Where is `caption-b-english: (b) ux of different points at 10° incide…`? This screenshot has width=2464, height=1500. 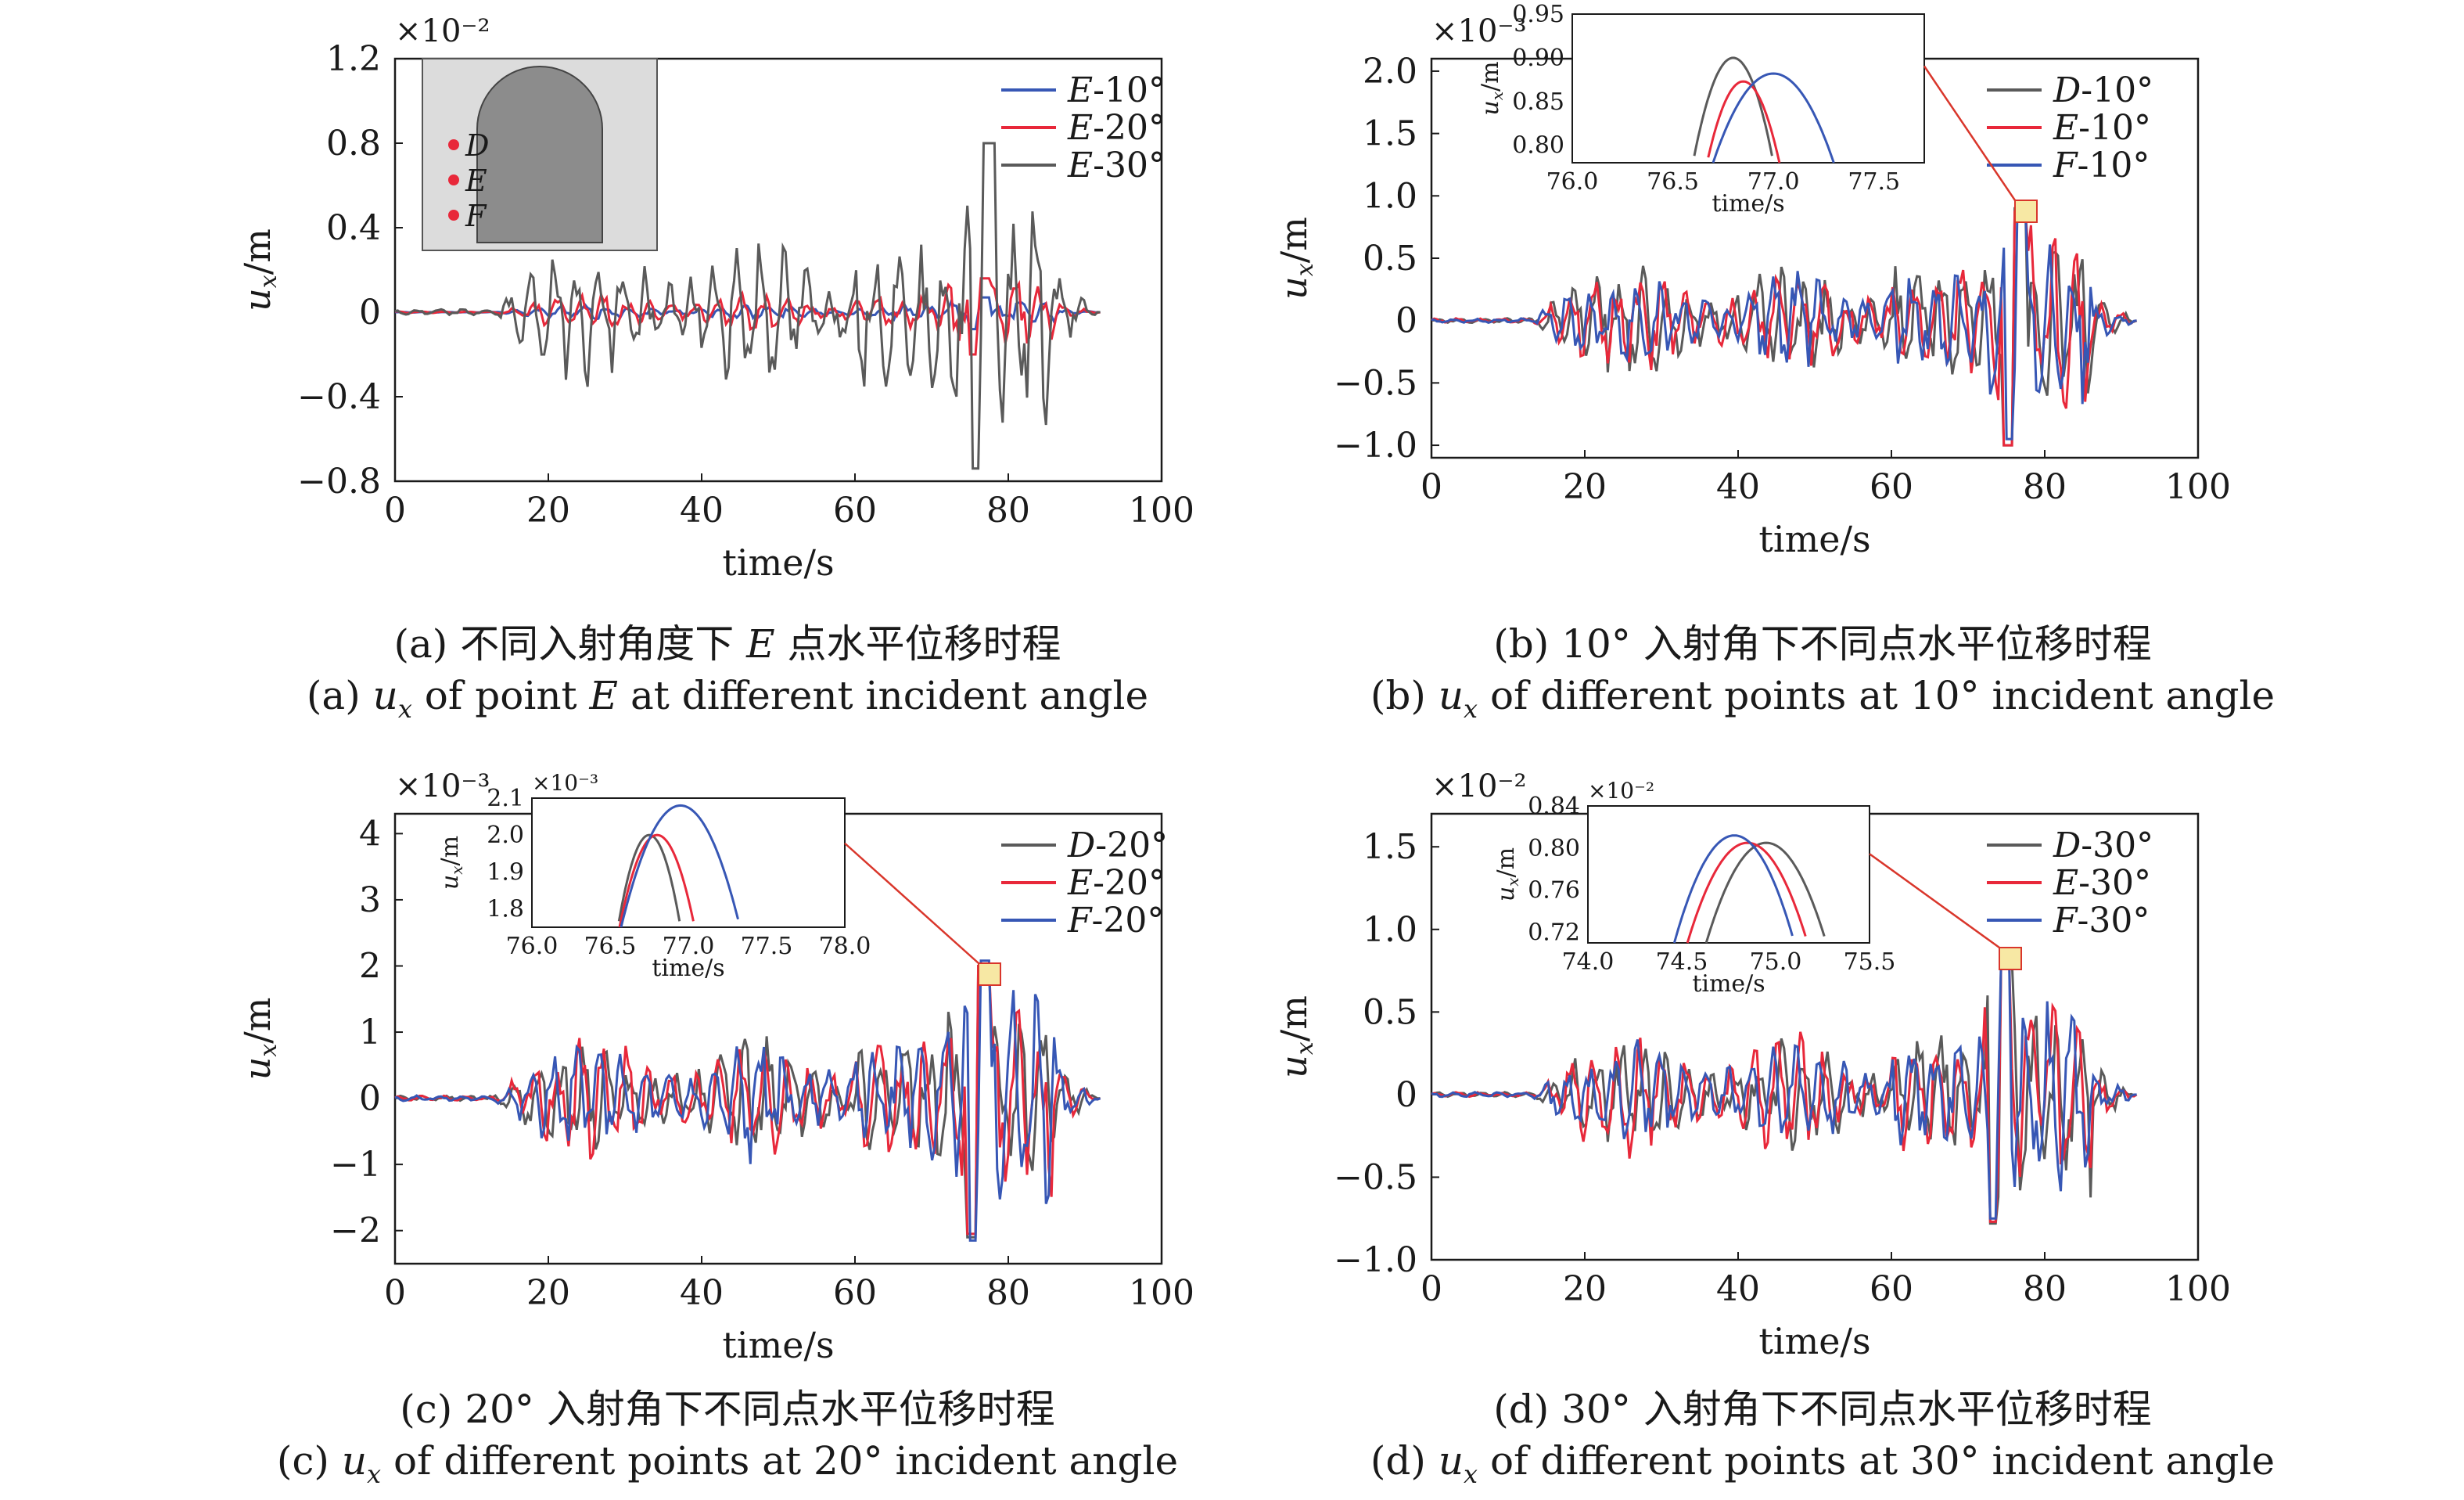
caption-b-english: (b) ux of different points at 10° incide… is located at coordinates (1822, 698).